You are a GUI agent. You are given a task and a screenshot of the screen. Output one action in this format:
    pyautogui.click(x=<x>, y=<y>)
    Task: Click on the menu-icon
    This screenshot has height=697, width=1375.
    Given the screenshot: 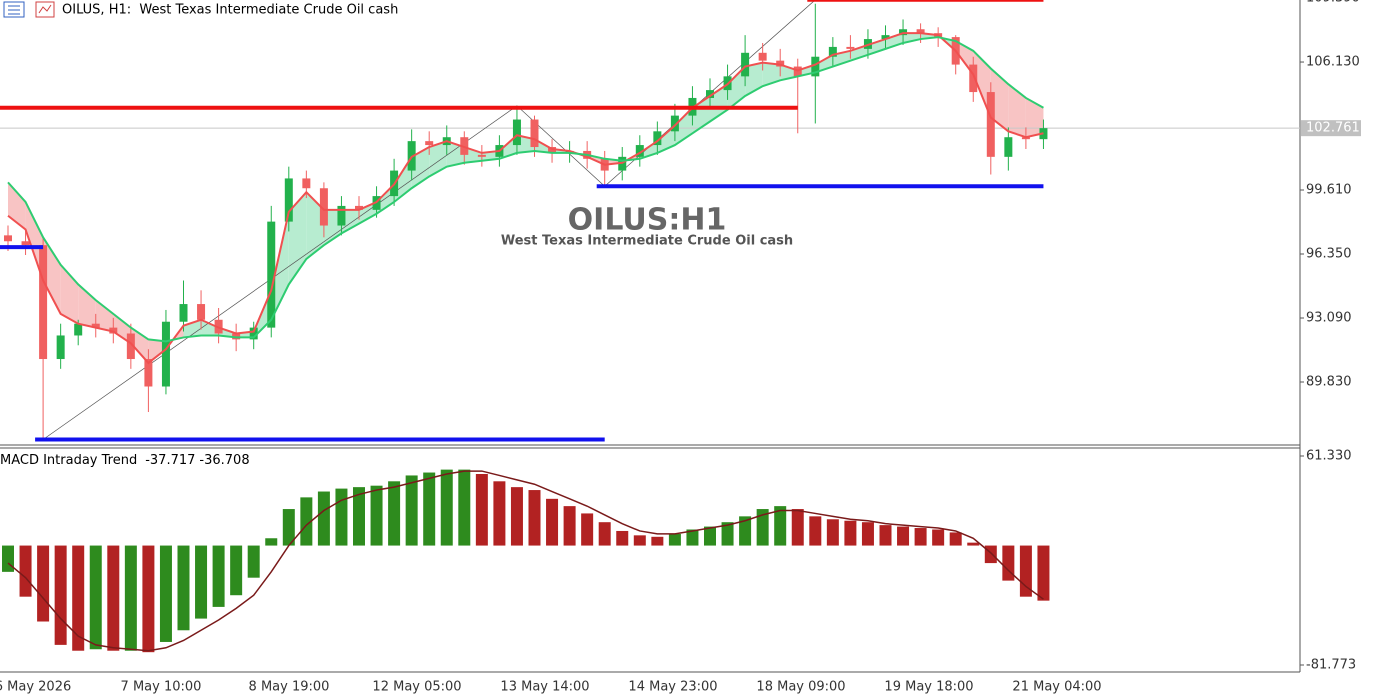 What is the action you would take?
    pyautogui.click(x=14, y=9)
    